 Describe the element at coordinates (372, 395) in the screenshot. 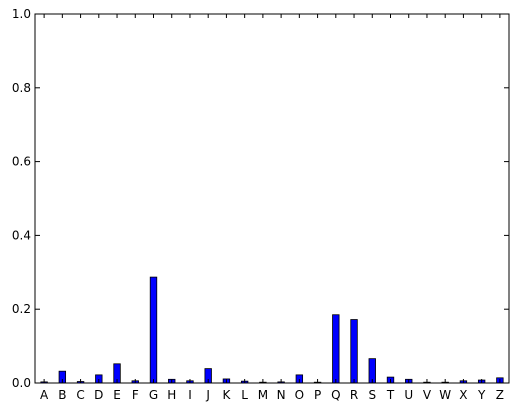

I see `x-tick-label-s: S` at that location.